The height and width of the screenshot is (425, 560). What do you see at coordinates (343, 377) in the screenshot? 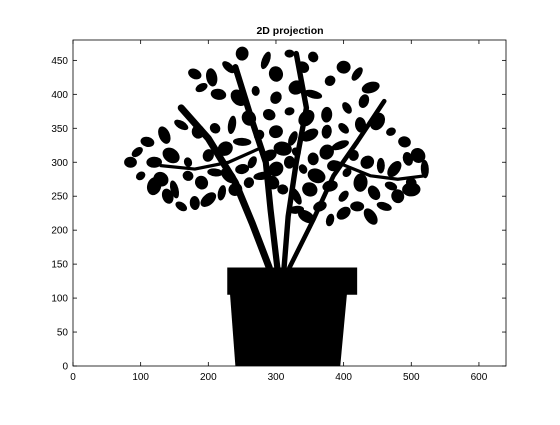
I see `x-tick-label: 400` at bounding box center [343, 377].